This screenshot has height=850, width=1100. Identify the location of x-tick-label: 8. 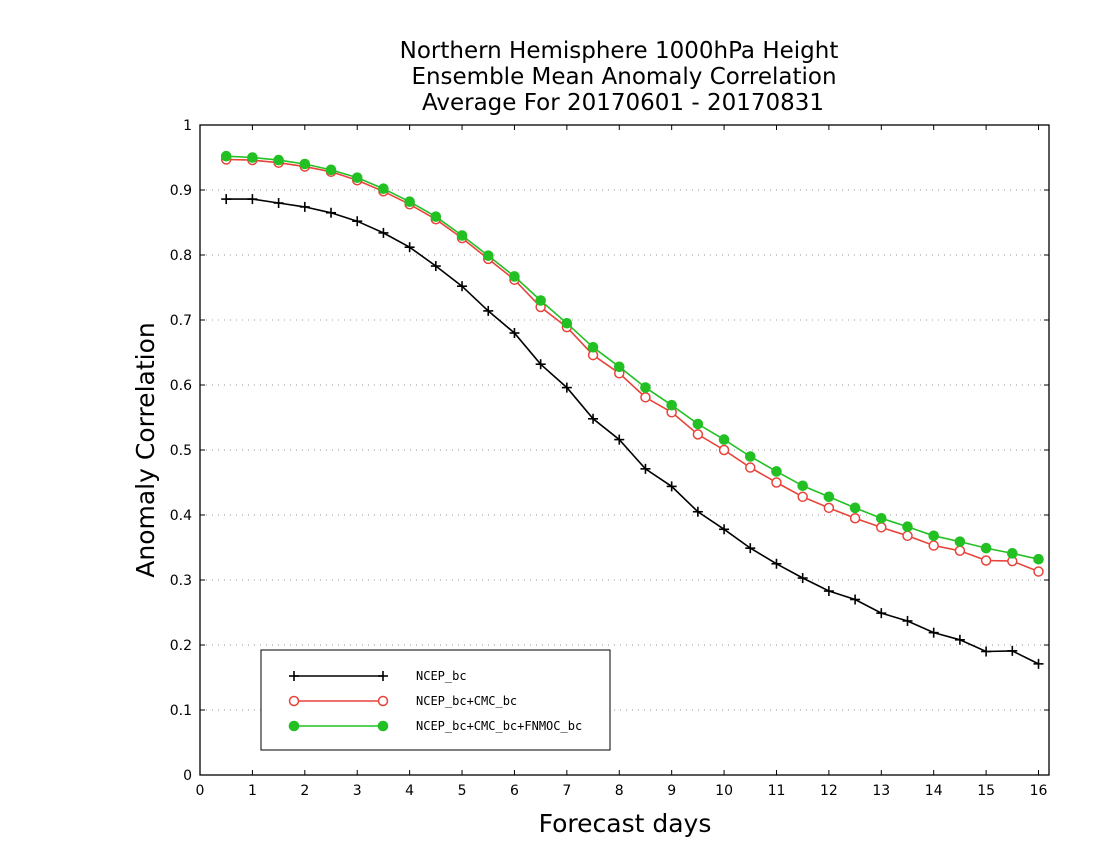
(619, 791).